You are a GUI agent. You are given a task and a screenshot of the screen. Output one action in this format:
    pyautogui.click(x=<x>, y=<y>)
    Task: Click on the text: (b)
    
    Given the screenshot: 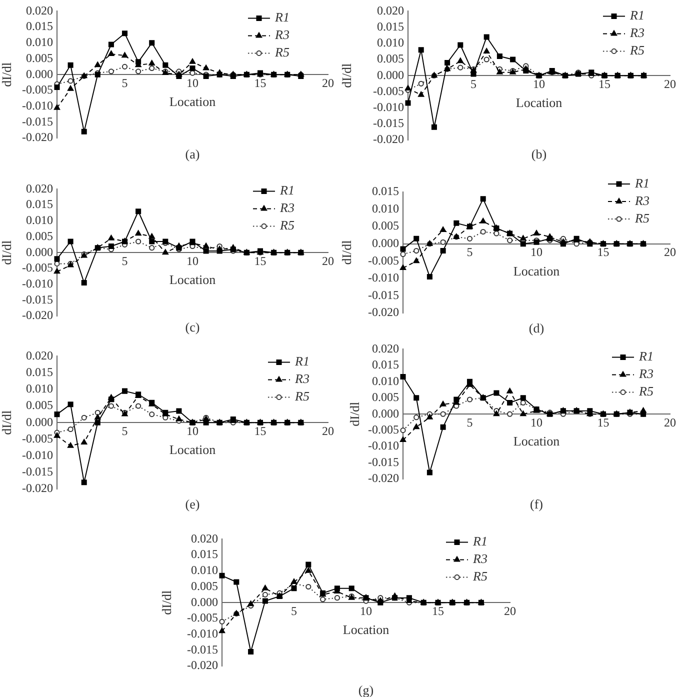 What is the action you would take?
    pyautogui.click(x=539, y=154)
    